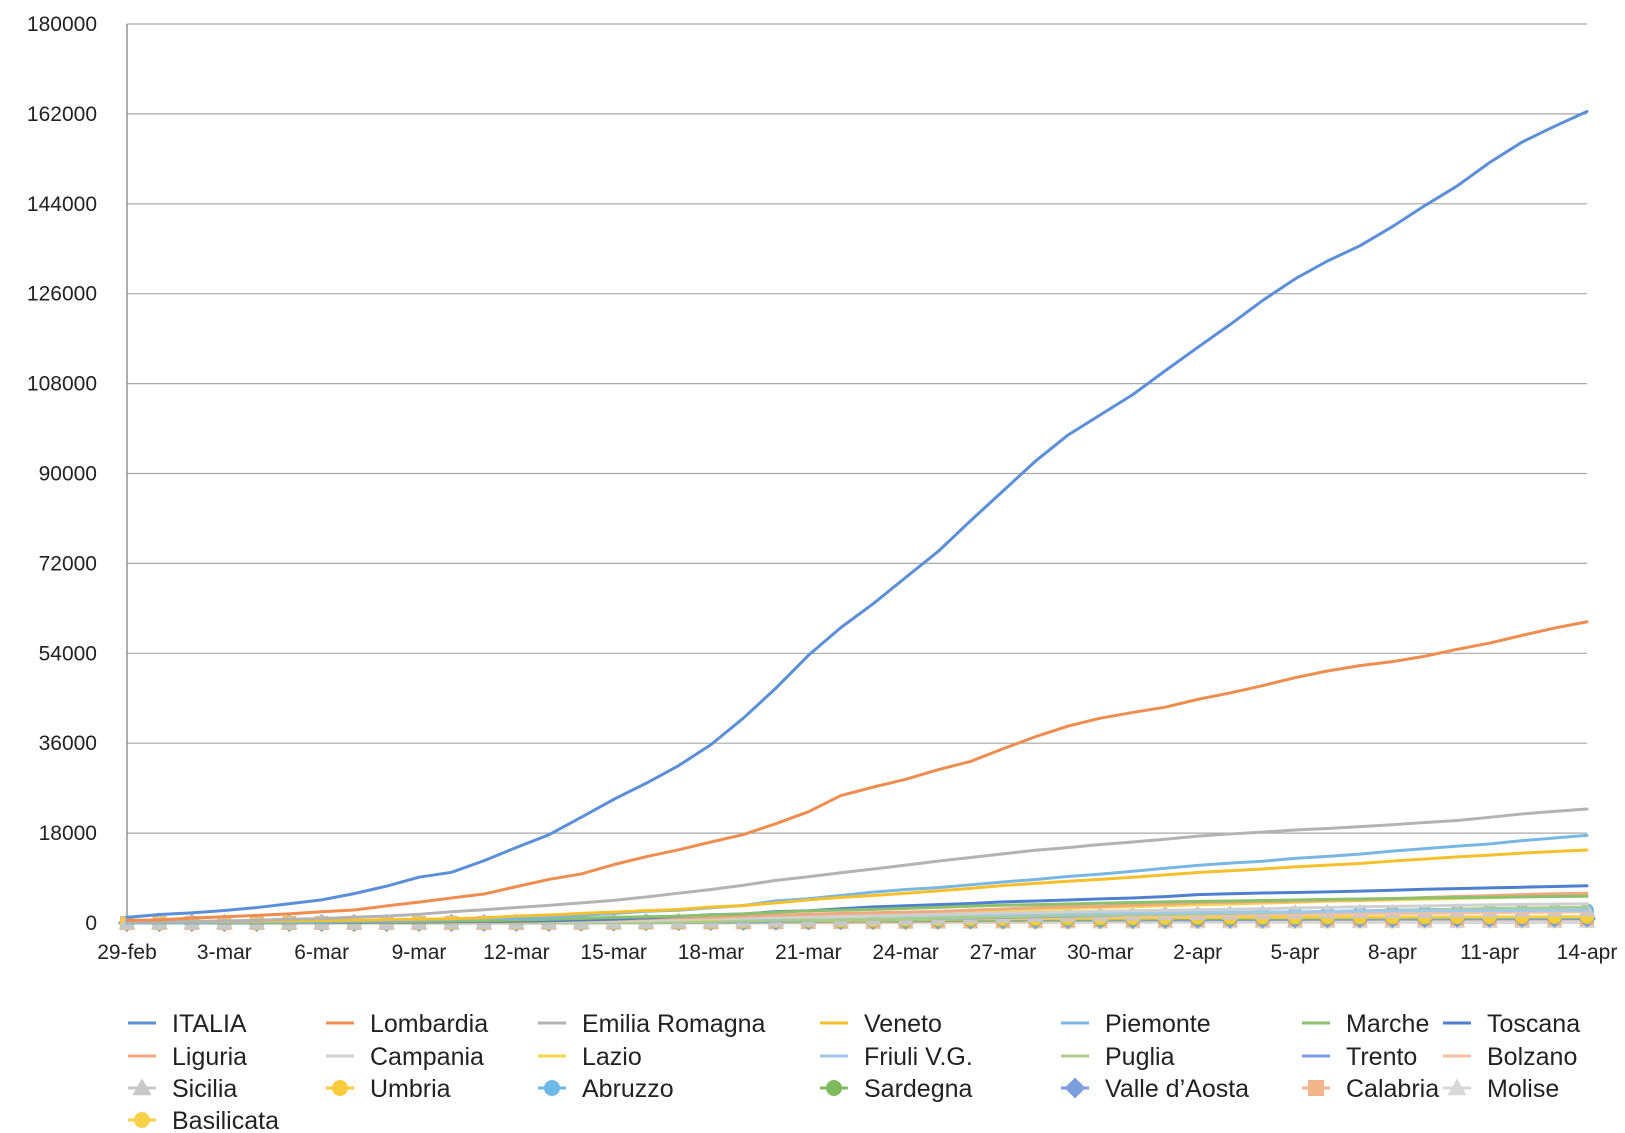 Image resolution: width=1625 pixels, height=1133 pixels. What do you see at coordinates (1523, 1089) in the screenshot?
I see `legend-label: Molise` at bounding box center [1523, 1089].